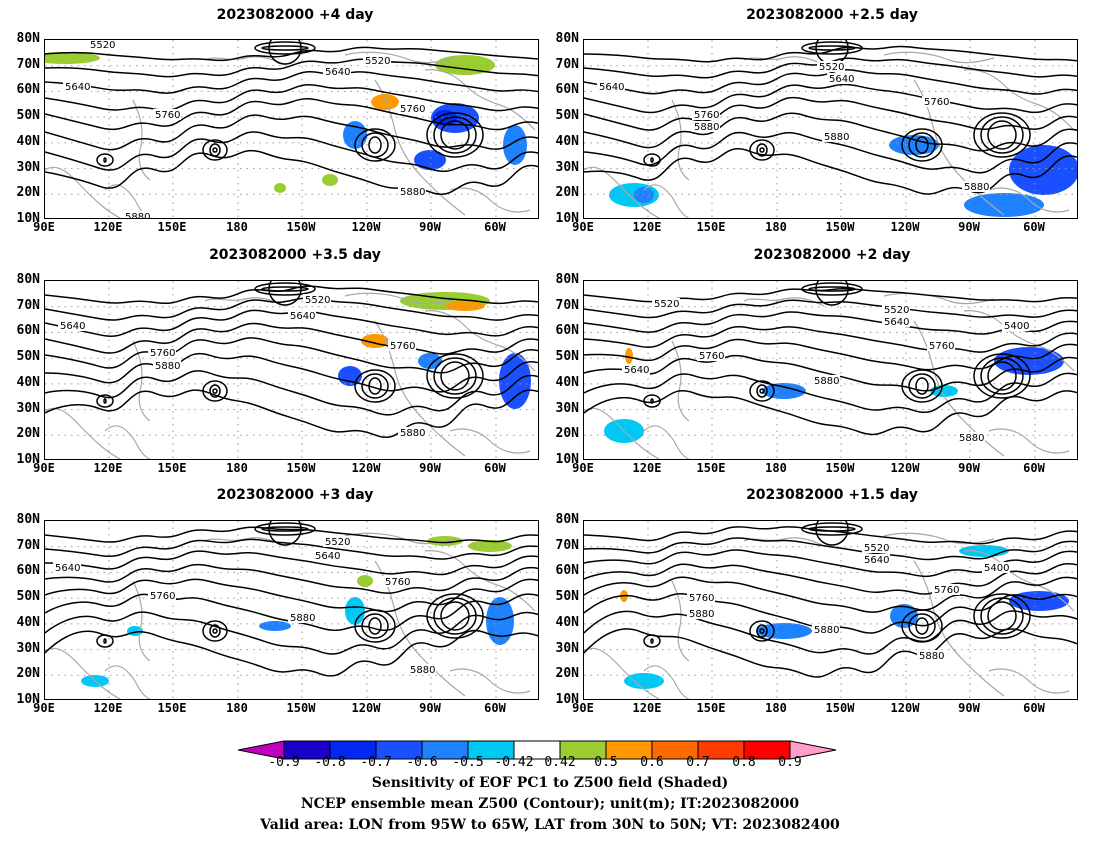  Describe the element at coordinates (830, 370) in the screenshot. I see `map-panel-4: 5520 5520 5640 5400 5640 5760 5760 5880 5880` at that location.